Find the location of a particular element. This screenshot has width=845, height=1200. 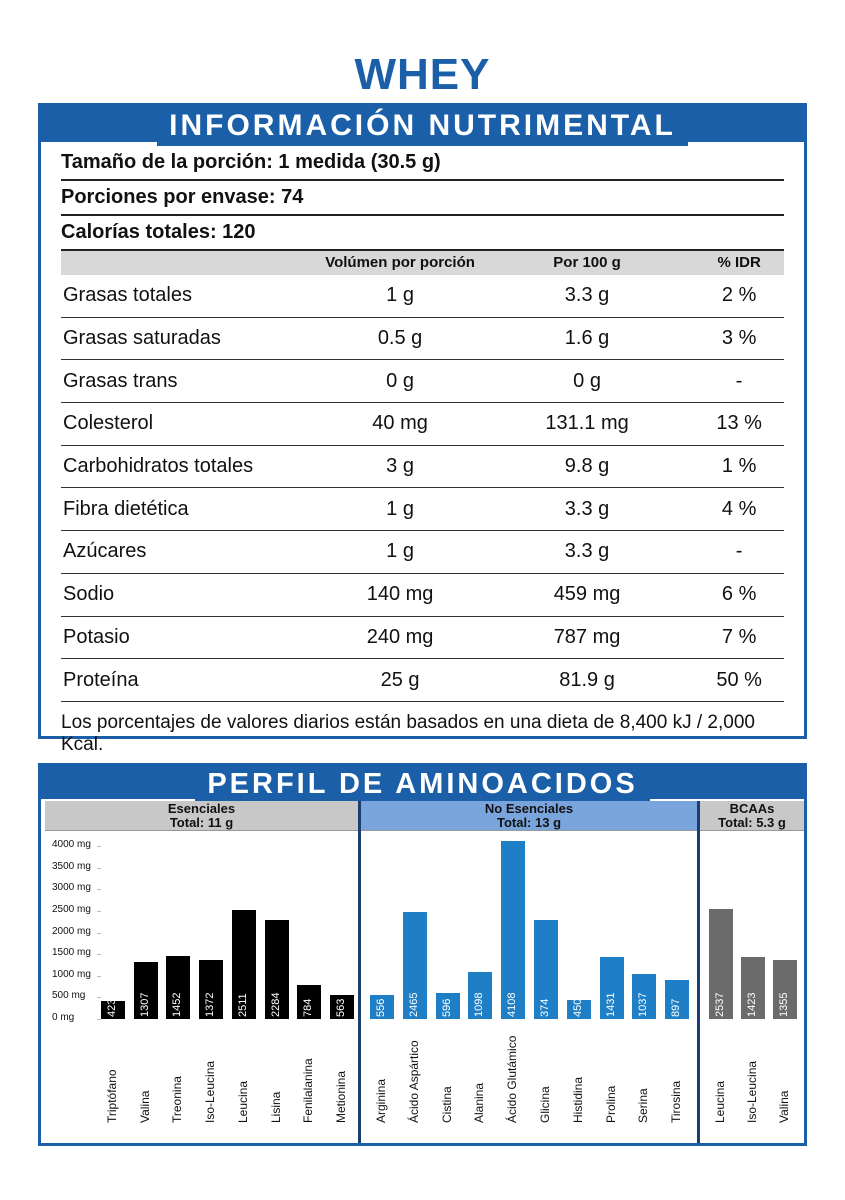

column-header-per-serving: Volúmen por porción is located at coordinates (400, 262).